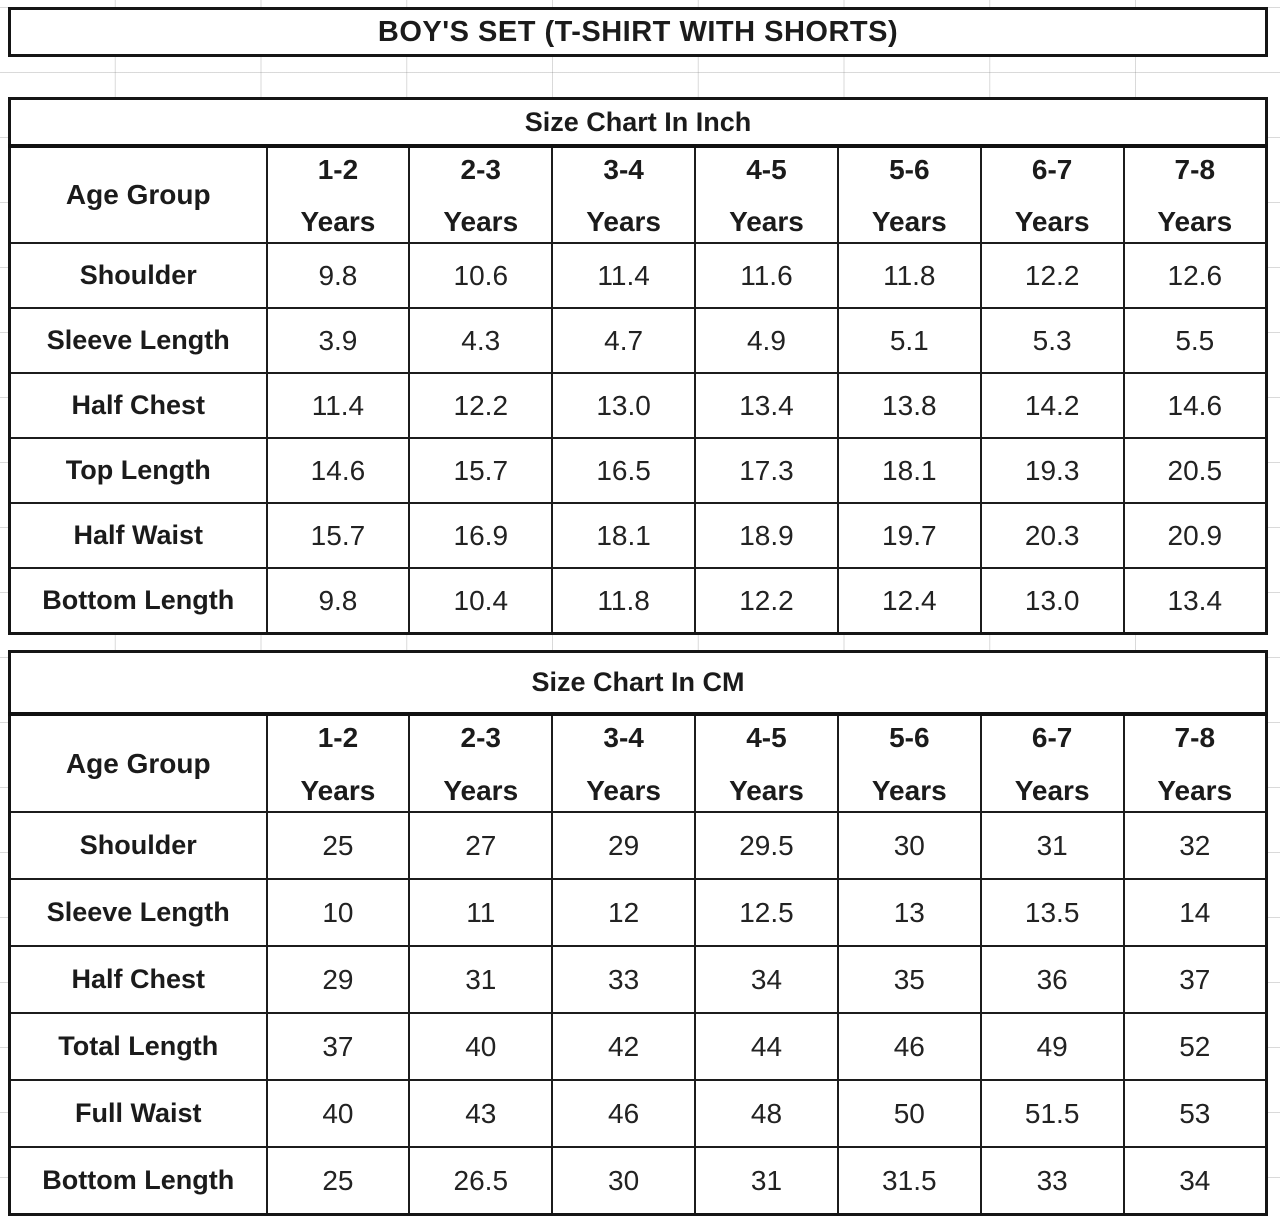 The width and height of the screenshot is (1280, 1216). I want to click on measurement-value: 20.5, so click(1195, 470).